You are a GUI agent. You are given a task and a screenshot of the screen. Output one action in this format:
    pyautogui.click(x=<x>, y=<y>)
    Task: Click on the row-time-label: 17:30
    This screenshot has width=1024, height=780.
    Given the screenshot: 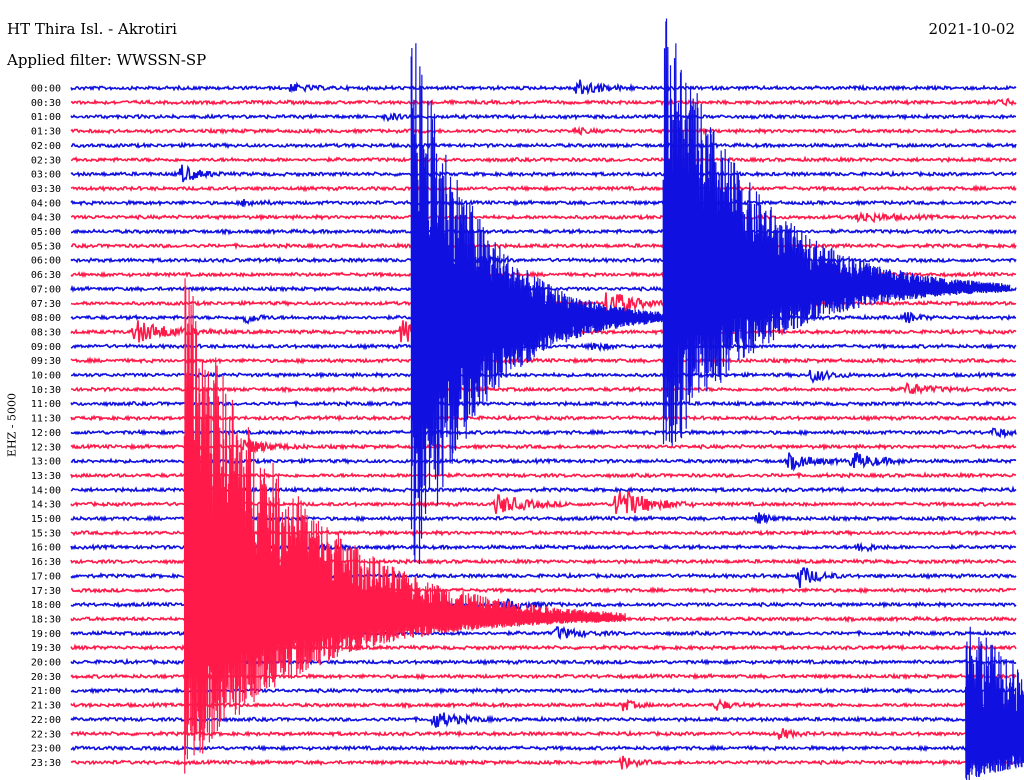 What is the action you would take?
    pyautogui.click(x=46, y=591)
    